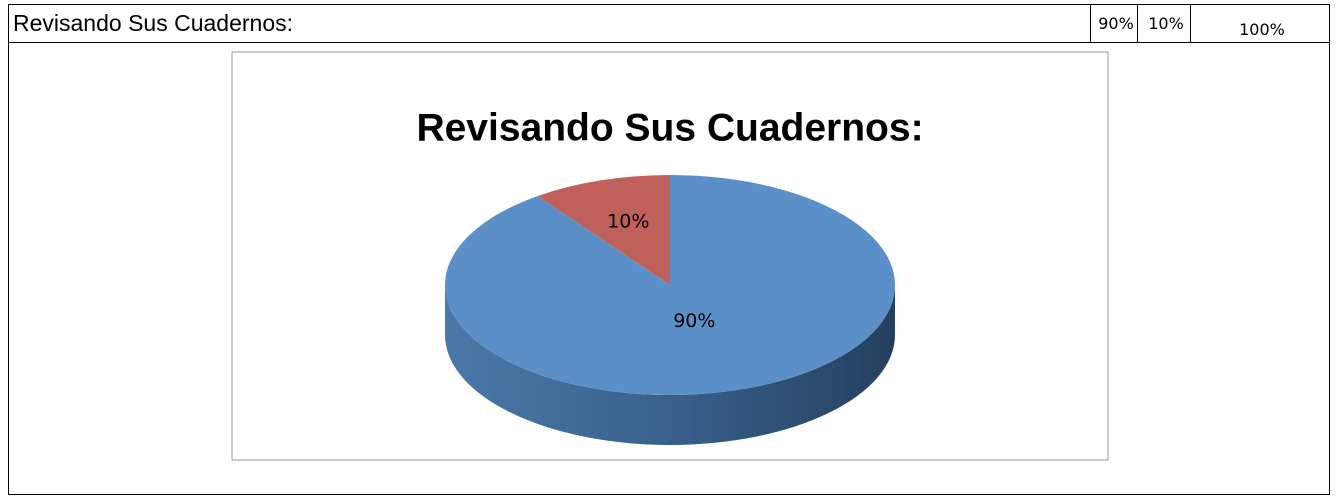  I want to click on data-label: 90%, so click(694, 321).